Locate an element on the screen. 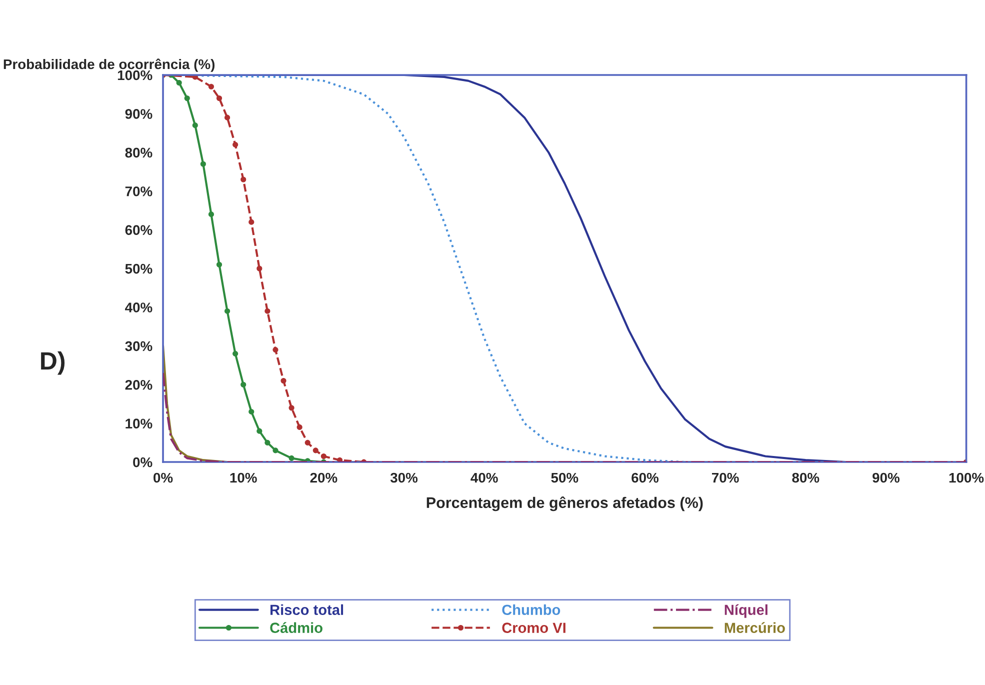 The width and height of the screenshot is (985, 685). y-tick-label: 20% is located at coordinates (138, 385).